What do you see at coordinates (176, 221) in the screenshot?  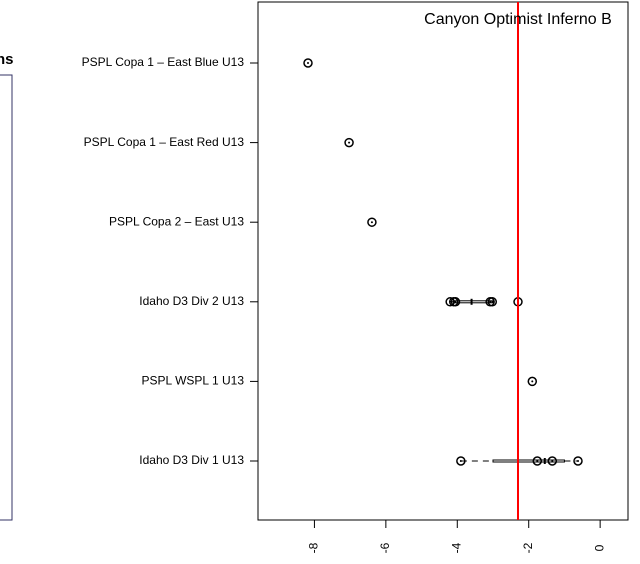 I see `y-tick-label: PSPL Copa 2 – East U13` at bounding box center [176, 221].